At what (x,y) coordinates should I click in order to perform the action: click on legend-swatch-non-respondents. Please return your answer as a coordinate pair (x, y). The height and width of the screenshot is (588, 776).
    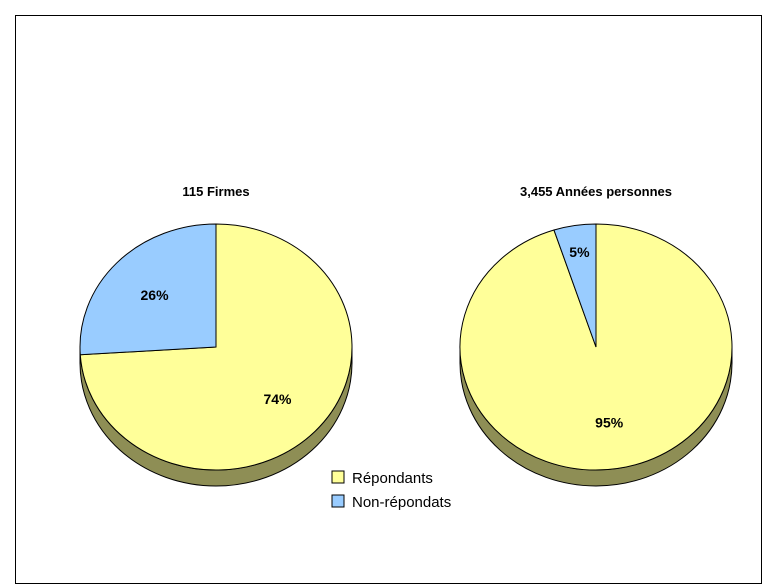
    Looking at the image, I should click on (338, 501).